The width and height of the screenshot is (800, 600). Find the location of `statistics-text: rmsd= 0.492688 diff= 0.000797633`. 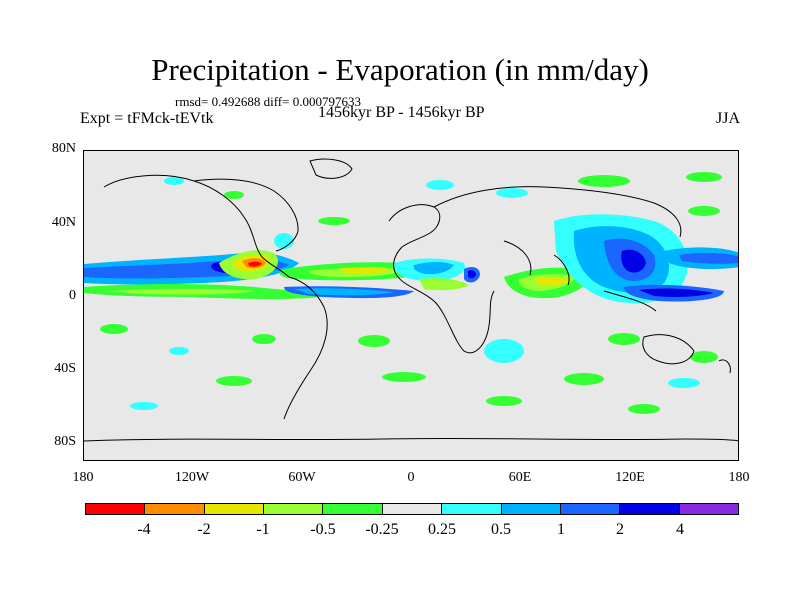

statistics-text: rmsd= 0.492688 diff= 0.000797633 is located at coordinates (268, 101).